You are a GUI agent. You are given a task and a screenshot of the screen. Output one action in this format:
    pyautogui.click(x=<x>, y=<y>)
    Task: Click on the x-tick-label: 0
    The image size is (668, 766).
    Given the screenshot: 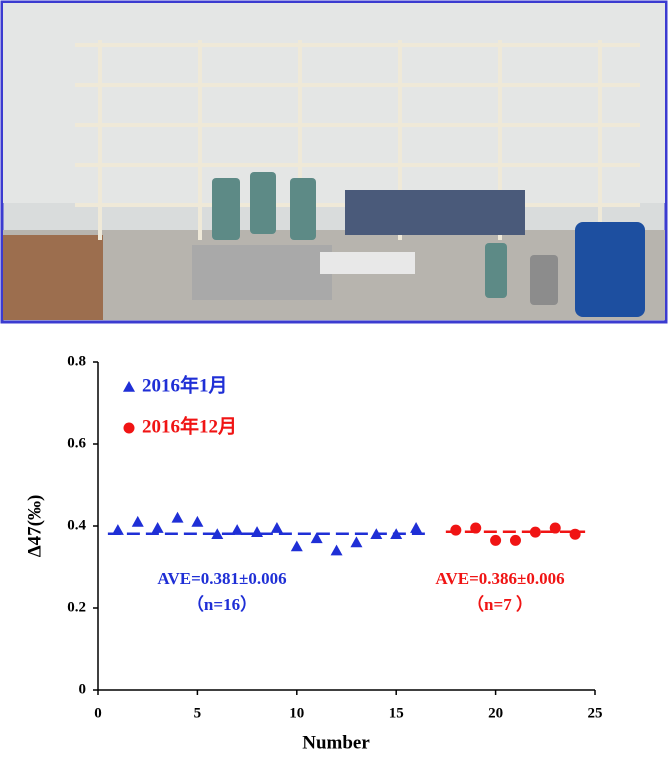 What is the action you would take?
    pyautogui.click(x=98, y=713)
    